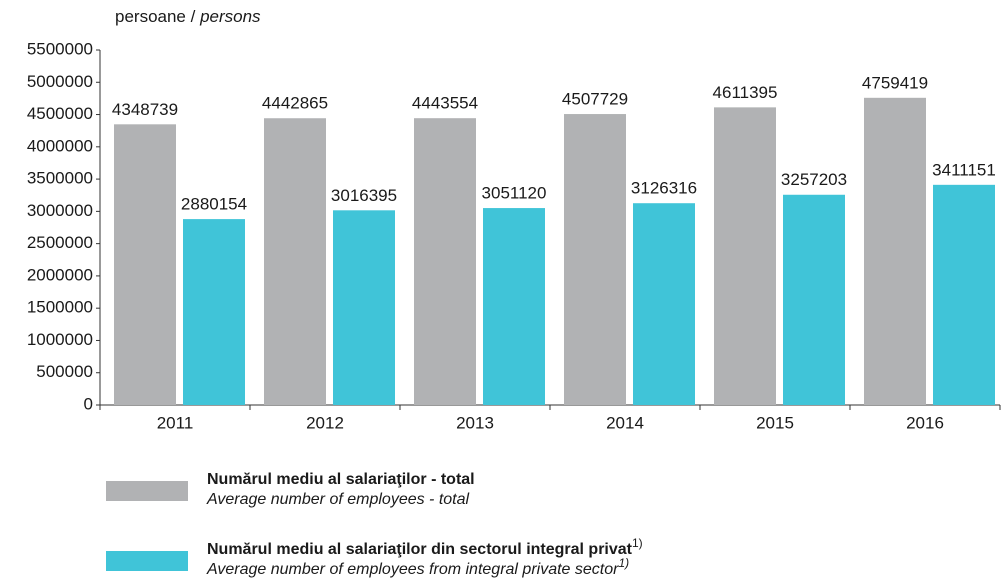 The image size is (1004, 583). I want to click on y-tick-label: 4000000, so click(60, 145).